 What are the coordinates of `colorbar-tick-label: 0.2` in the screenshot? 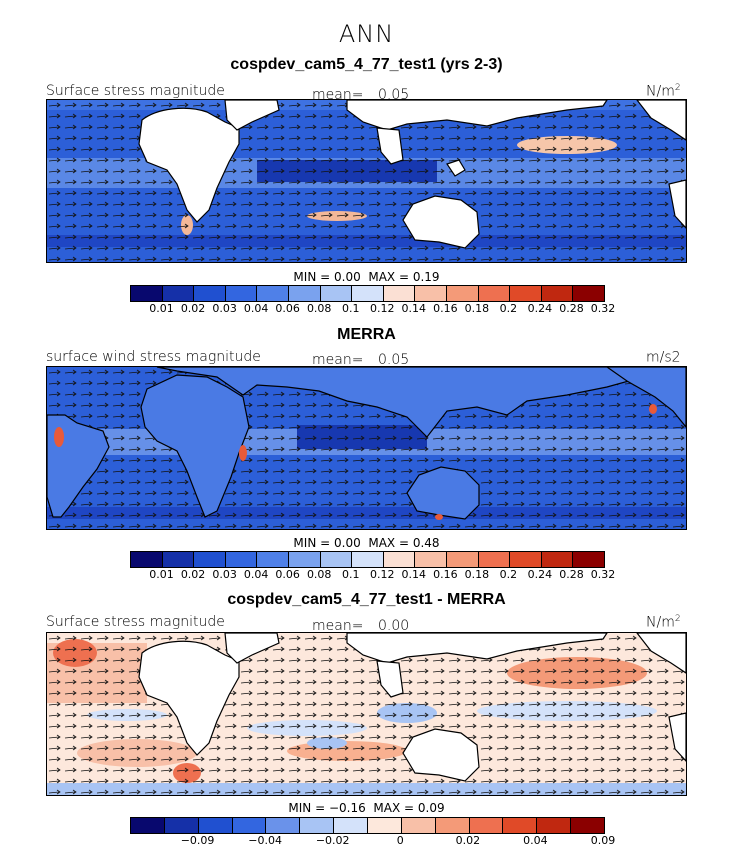 It's located at (508, 574).